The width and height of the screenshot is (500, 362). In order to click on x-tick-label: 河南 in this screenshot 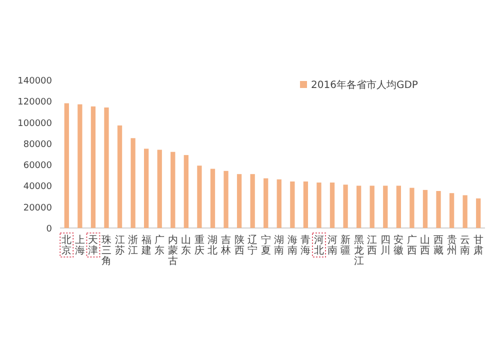, I will do `click(332, 245)`.